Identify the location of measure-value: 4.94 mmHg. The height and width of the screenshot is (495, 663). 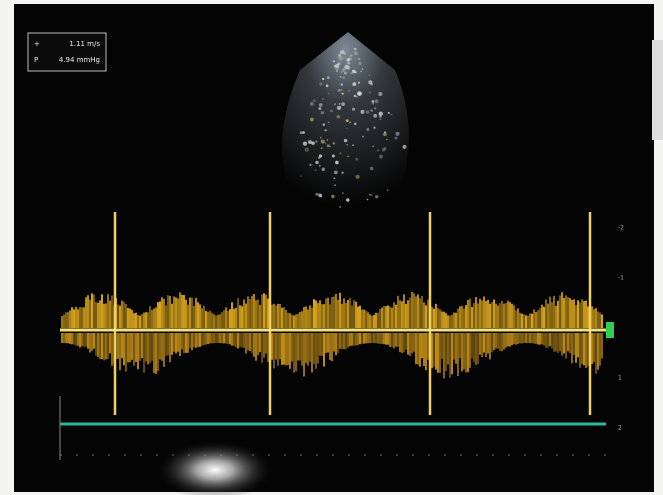
(79, 60).